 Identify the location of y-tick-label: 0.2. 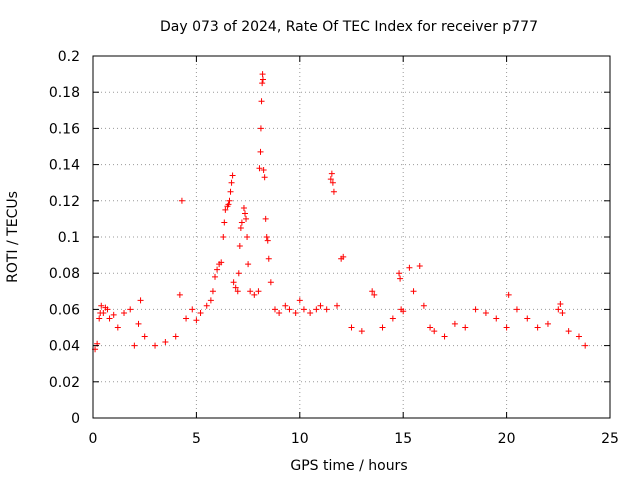
(69, 57).